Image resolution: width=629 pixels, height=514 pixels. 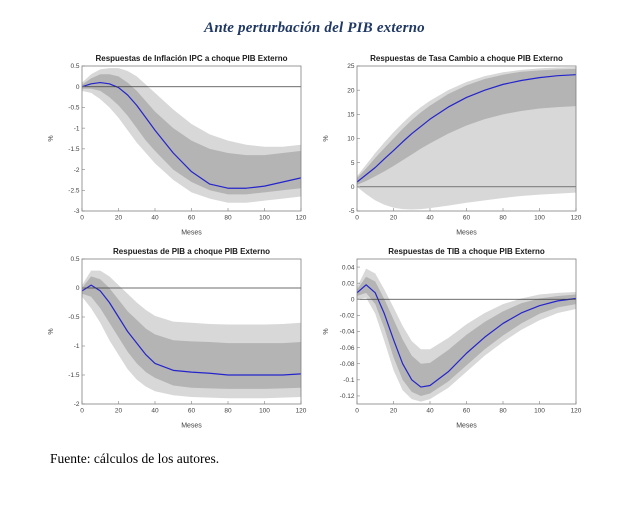 What do you see at coordinates (74, 190) in the screenshot?
I see `svg-text: -2.5` at bounding box center [74, 190].